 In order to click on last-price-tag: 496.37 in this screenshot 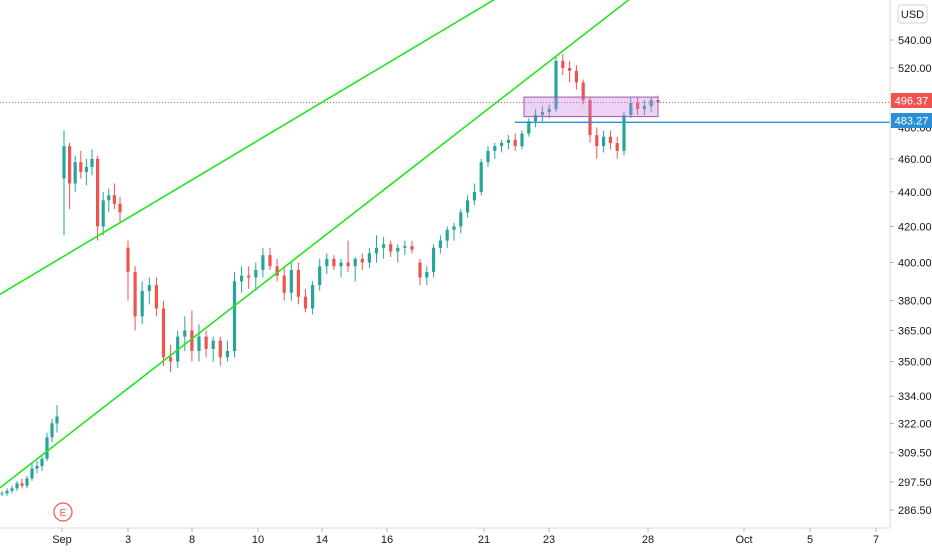, I will do `click(911, 100)`.